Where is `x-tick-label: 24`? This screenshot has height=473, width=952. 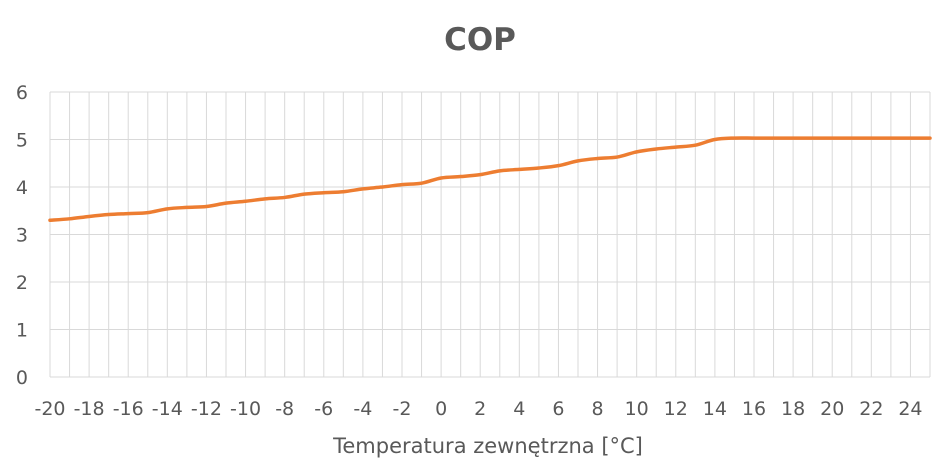 x-tick-label: 24 is located at coordinates (910, 409).